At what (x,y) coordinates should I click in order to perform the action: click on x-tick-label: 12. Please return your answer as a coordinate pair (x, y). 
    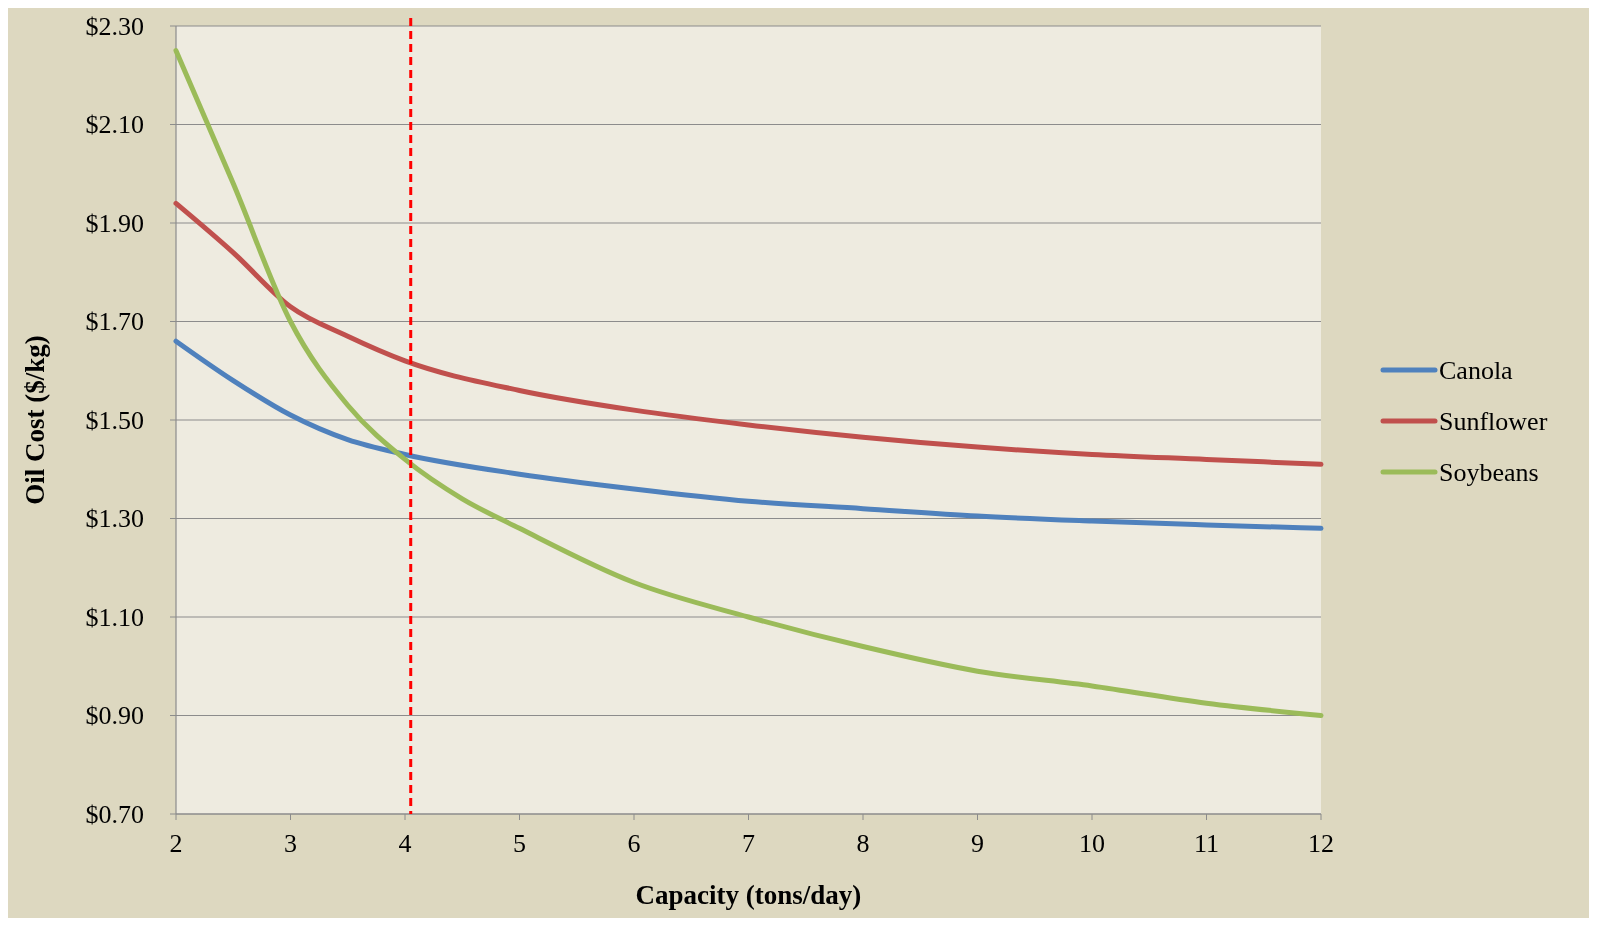
    Looking at the image, I should click on (1321, 843).